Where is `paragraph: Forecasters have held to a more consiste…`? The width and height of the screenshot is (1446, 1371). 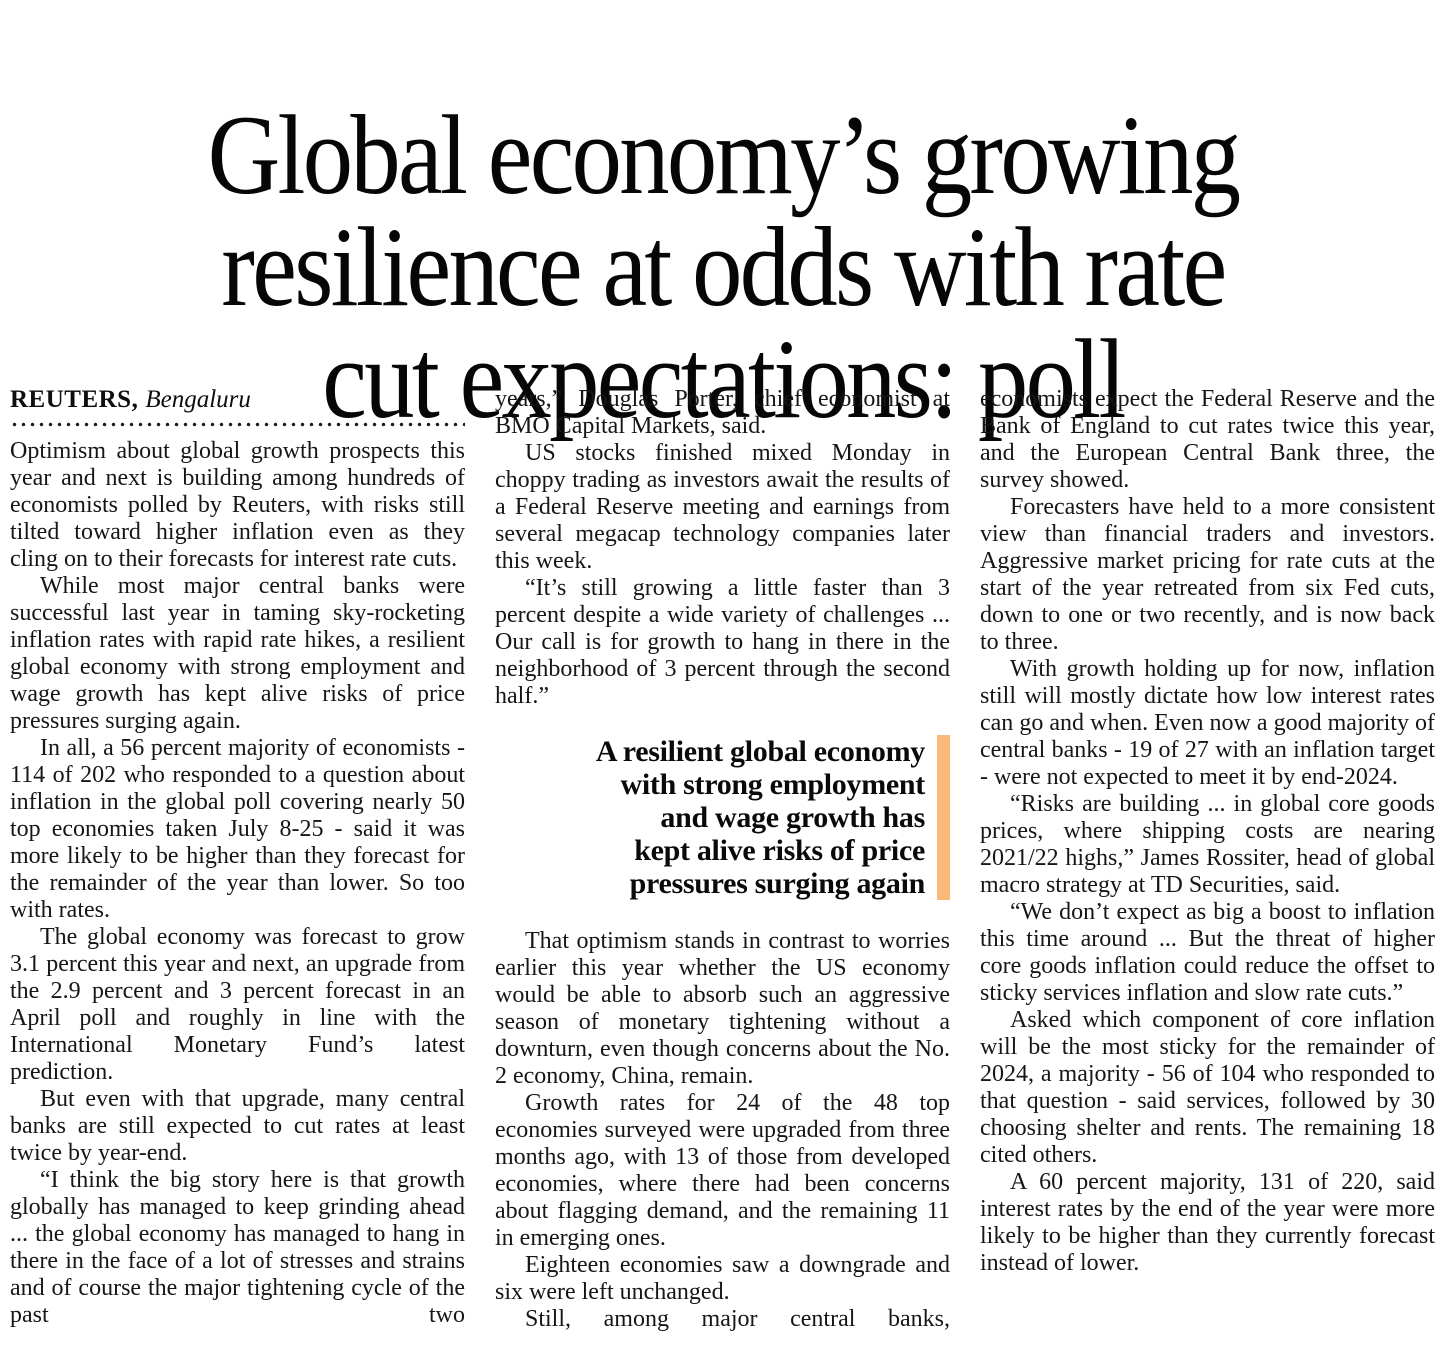
paragraph: Forecasters have held to a more consiste… is located at coordinates (1207, 574).